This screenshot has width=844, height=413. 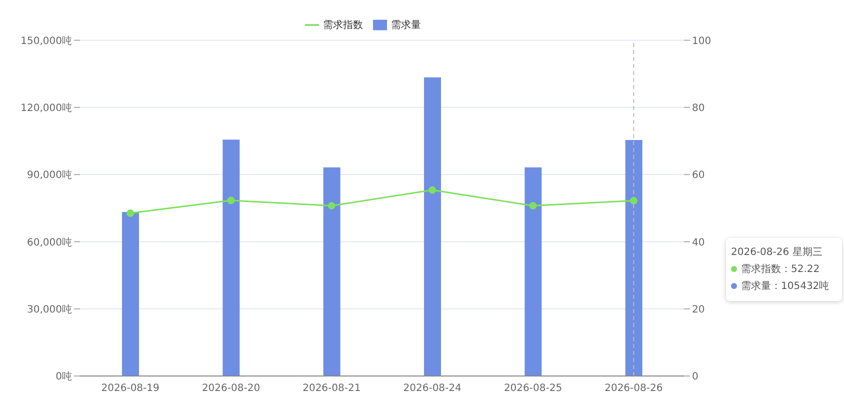 What do you see at coordinates (46, 108) in the screenshot?
I see `y-tick-label: 120,000吨` at bounding box center [46, 108].